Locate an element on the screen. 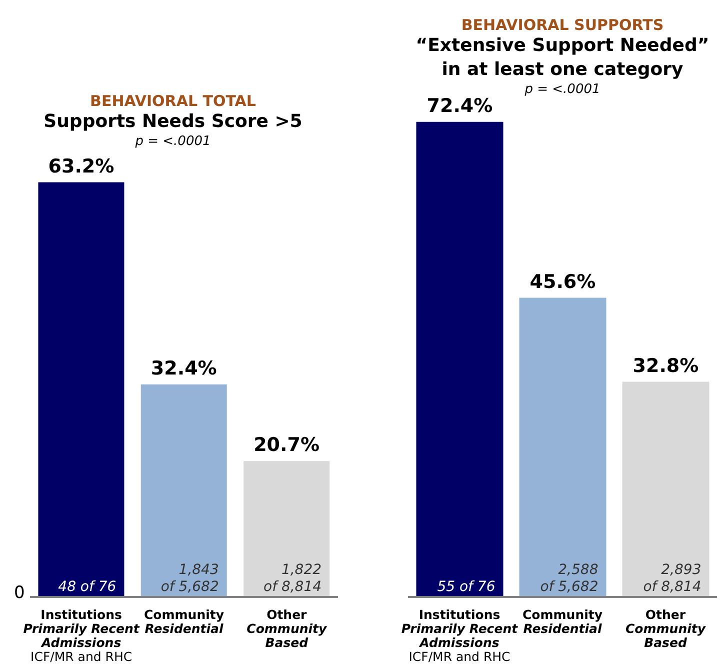 This screenshot has width=727, height=670. annotation: 1,822 of 8,814 is located at coordinates (293, 578).